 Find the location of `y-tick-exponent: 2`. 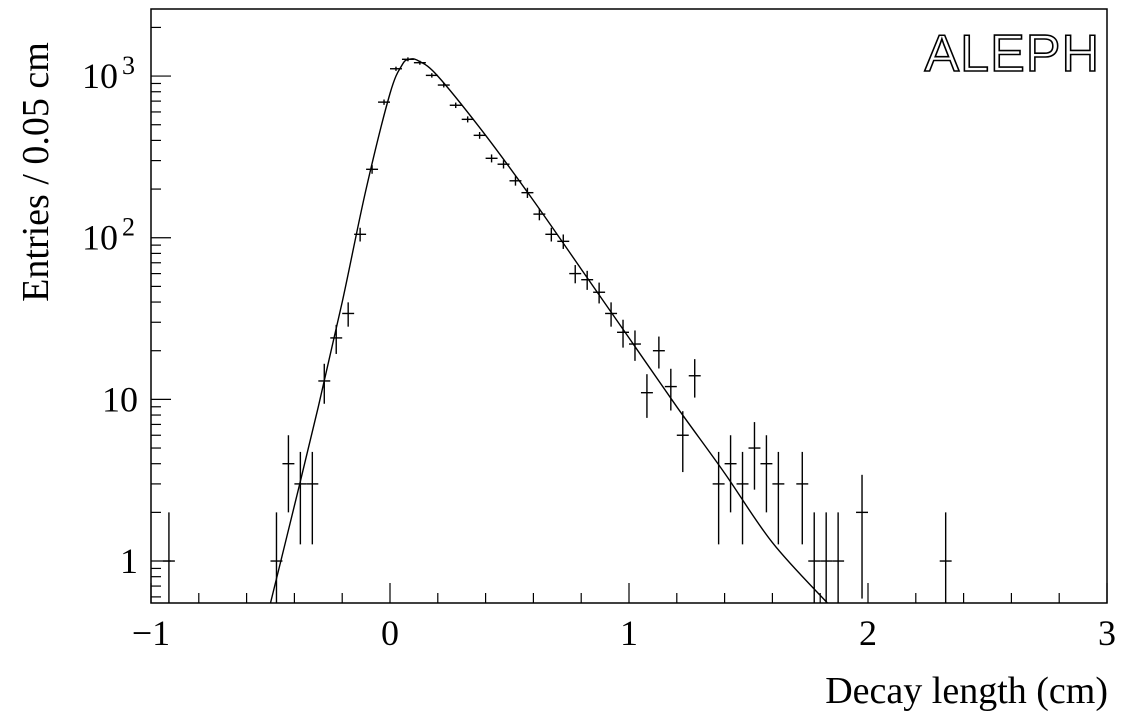

y-tick-exponent: 2 is located at coordinates (128, 227).